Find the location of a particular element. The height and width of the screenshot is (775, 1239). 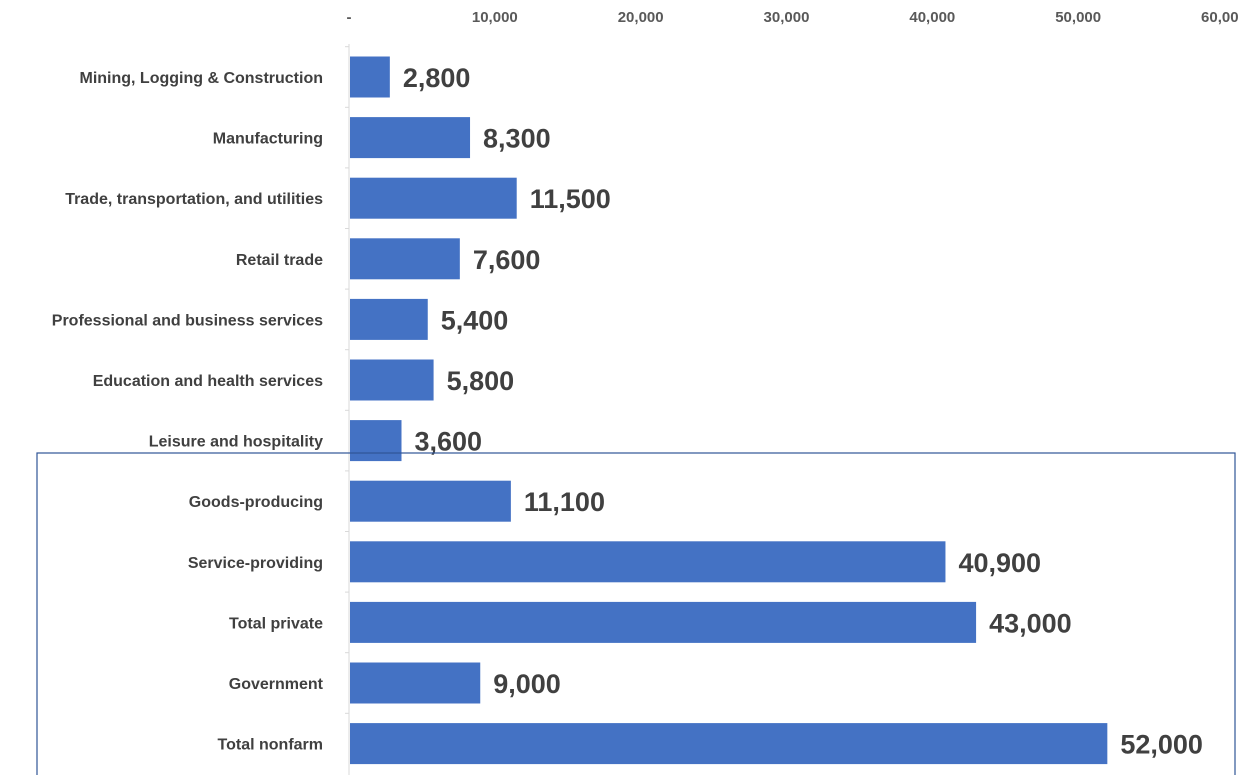

x-tick-label: - is located at coordinates (349, 17).